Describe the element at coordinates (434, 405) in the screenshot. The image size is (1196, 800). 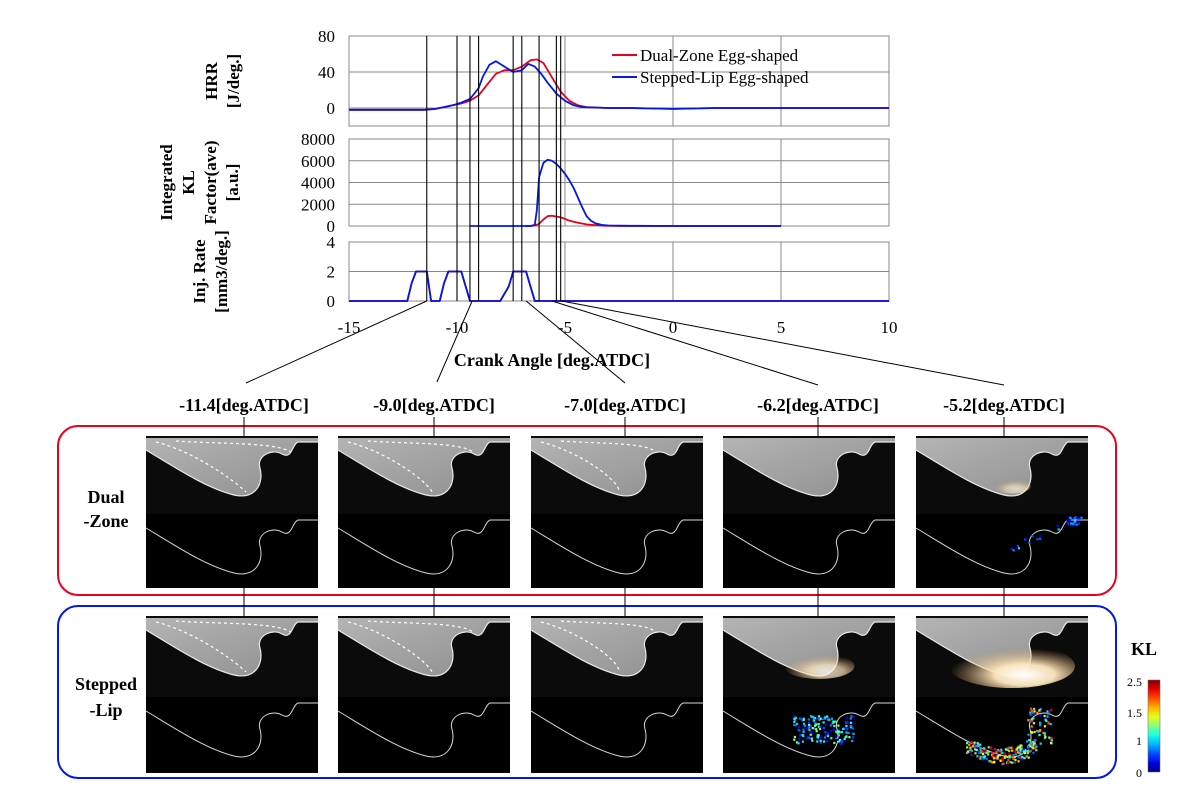
I see `frame-label: -9.0[deg.ATDC]` at that location.